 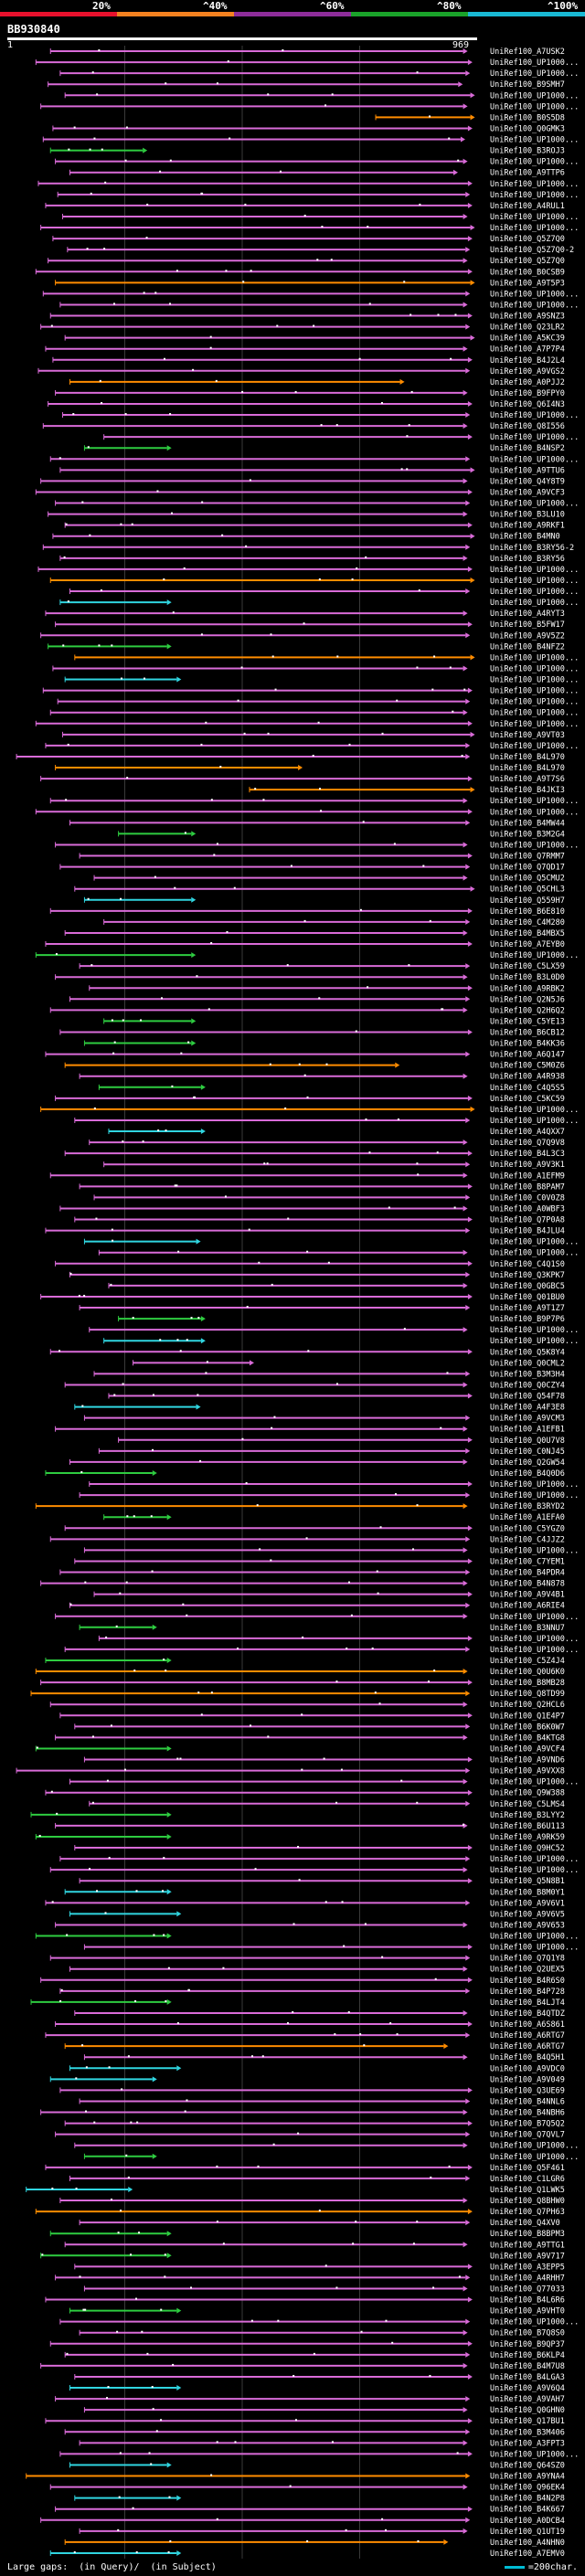 What do you see at coordinates (528, 2003) in the screenshot?
I see `hit-label: UniRef100_B4LJT4` at bounding box center [528, 2003].